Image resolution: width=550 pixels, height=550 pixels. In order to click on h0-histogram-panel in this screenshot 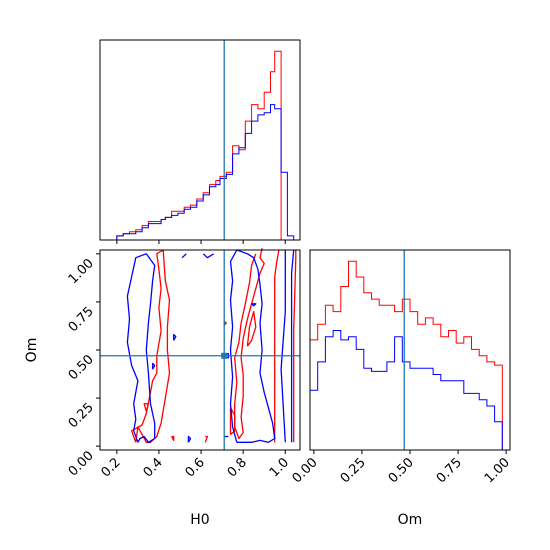, I will do `click(200, 141)`.